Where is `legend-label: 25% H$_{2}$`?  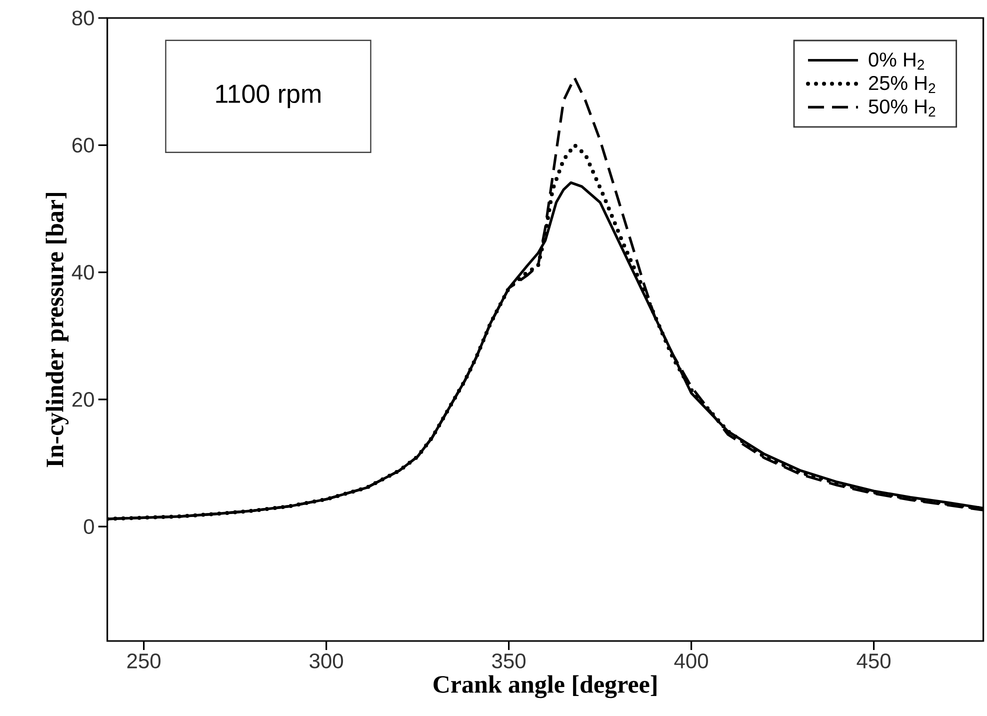 legend-label: 25% H$_{2}$ is located at coordinates (902, 85).